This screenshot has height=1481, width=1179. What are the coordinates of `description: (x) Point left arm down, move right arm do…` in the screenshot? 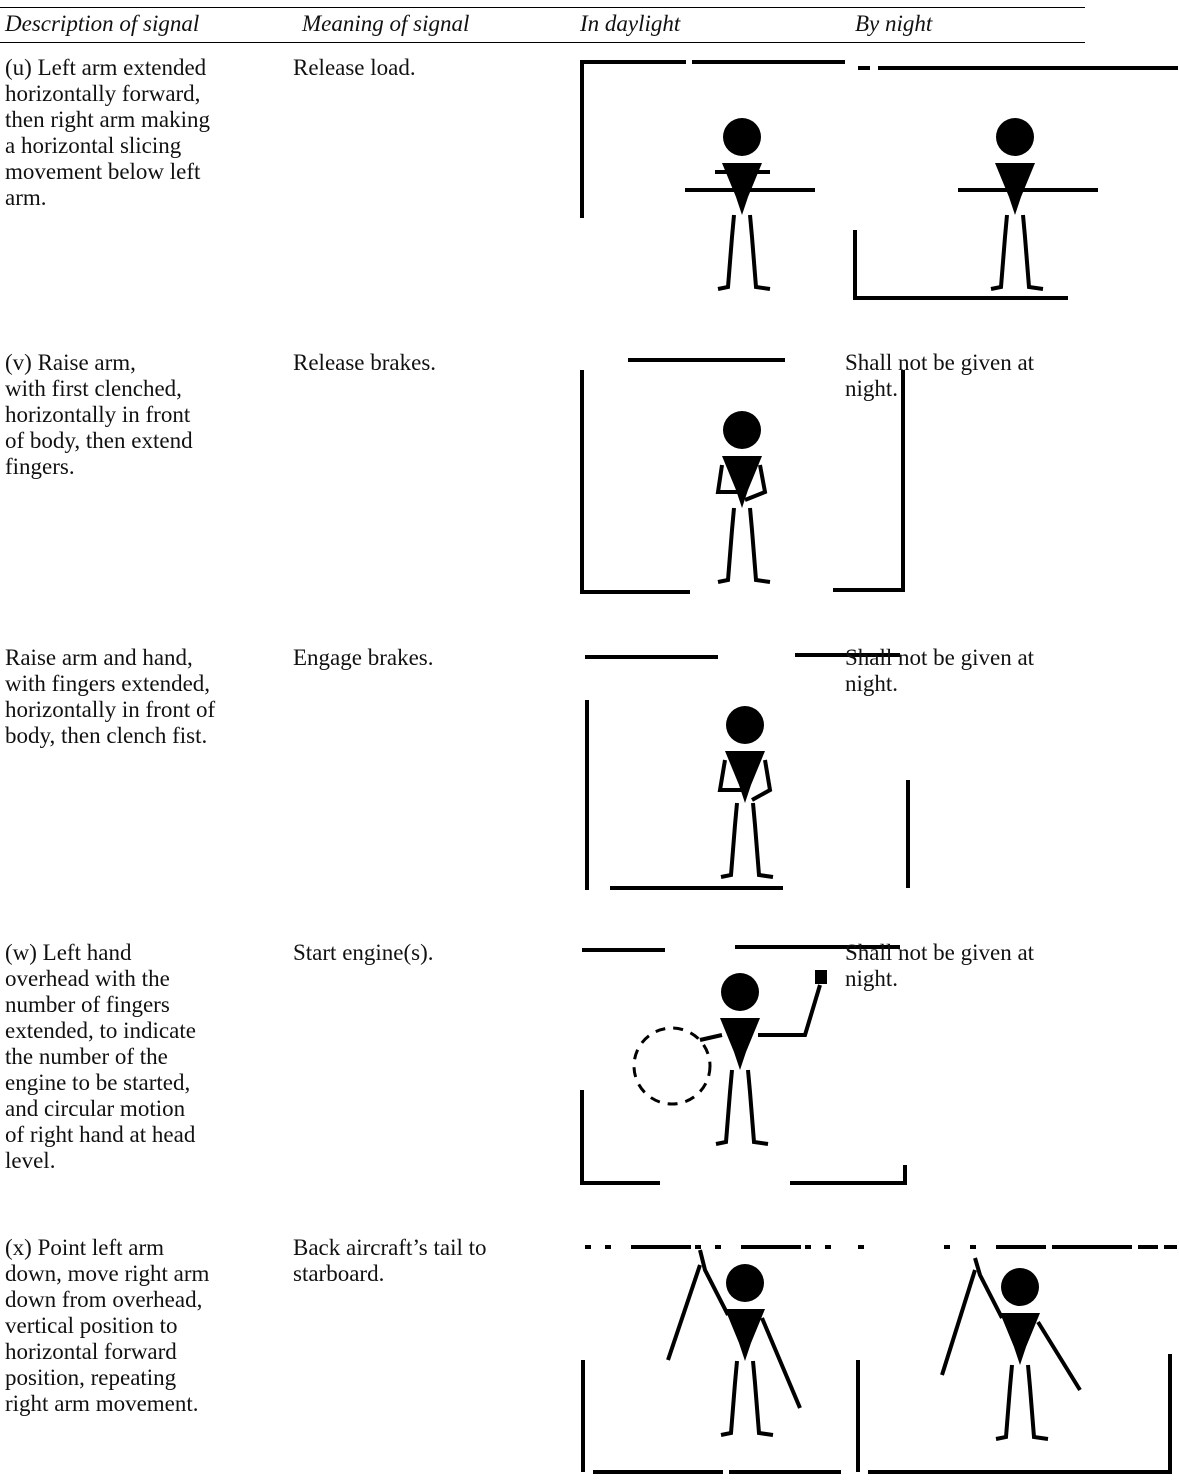 It's located at (107, 1326).